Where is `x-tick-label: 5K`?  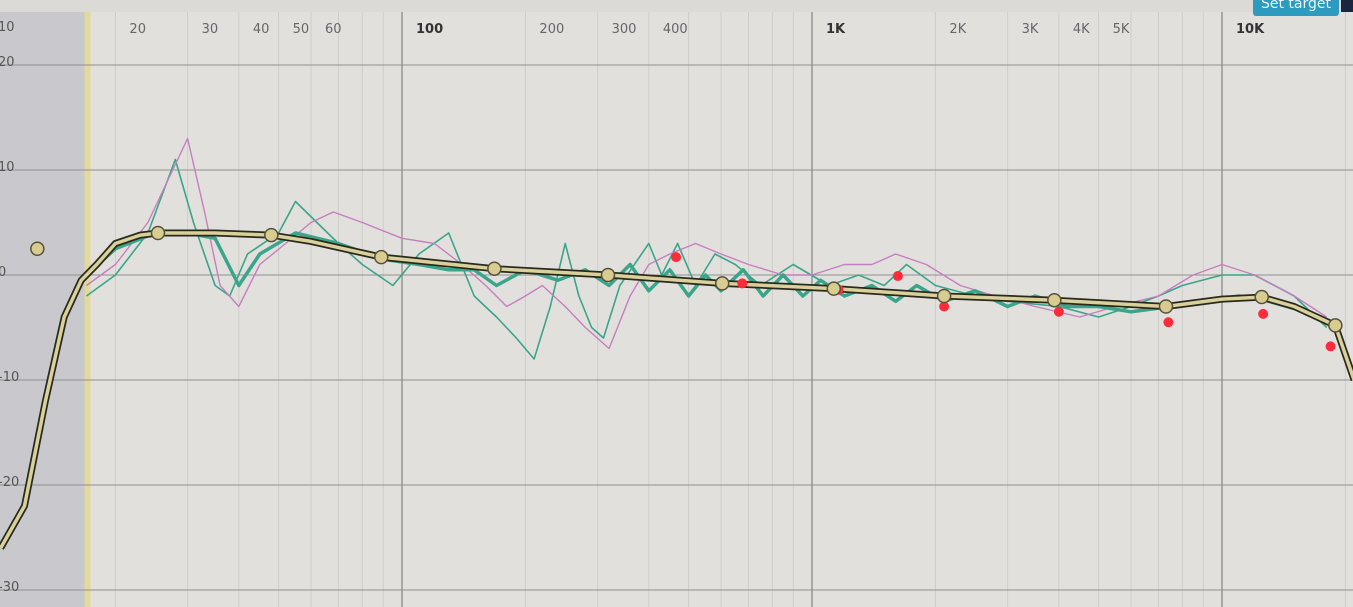 x-tick-label: 5K is located at coordinates (1121, 29).